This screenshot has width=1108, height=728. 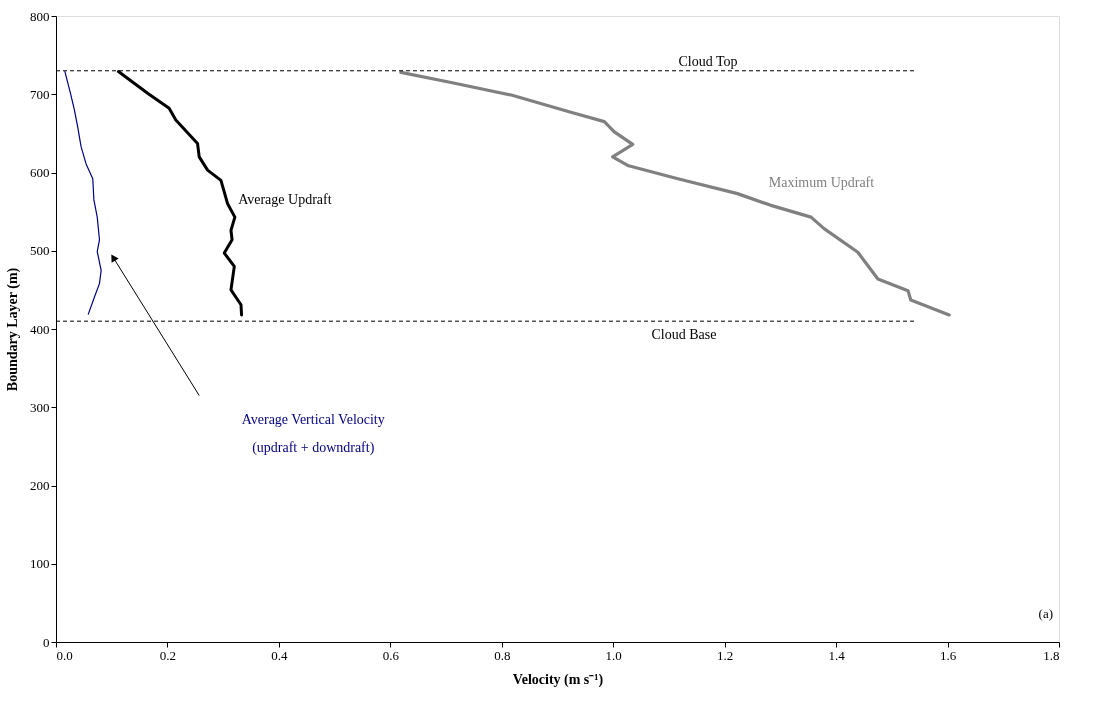 I want to click on x-axis-title: Velocity (m s⁻¹), so click(x=558, y=679).